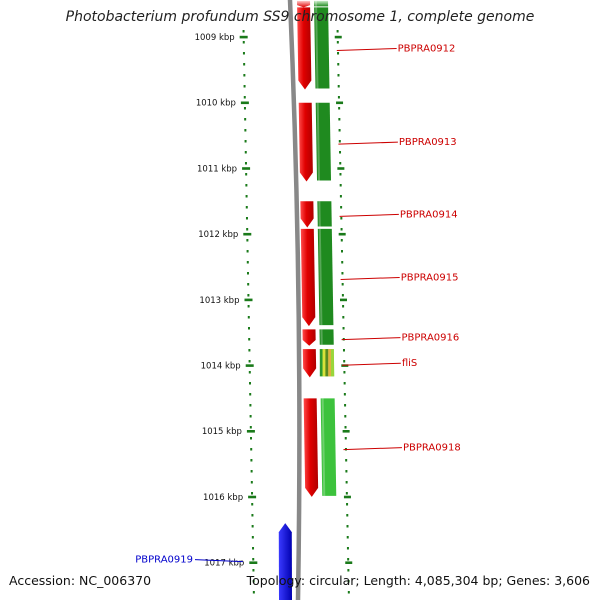 This screenshot has height=600, width=600. What do you see at coordinates (372, 449) in the screenshot?
I see `leader-pbpra0918` at bounding box center [372, 449].